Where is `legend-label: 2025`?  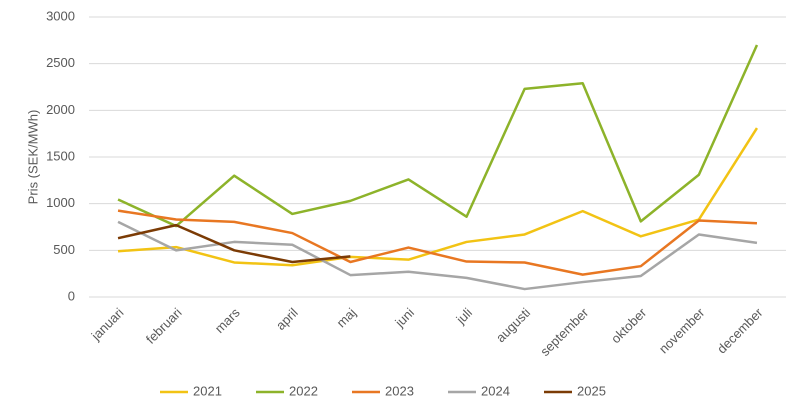
legend-label: 2025 is located at coordinates (591, 390).